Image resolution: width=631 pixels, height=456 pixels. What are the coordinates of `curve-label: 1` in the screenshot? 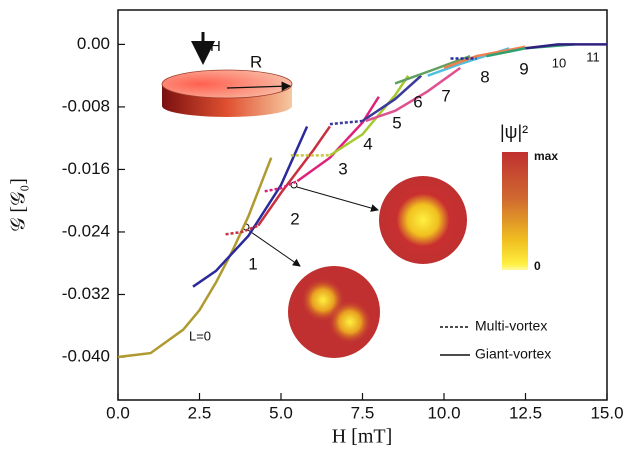 It's located at (252, 263).